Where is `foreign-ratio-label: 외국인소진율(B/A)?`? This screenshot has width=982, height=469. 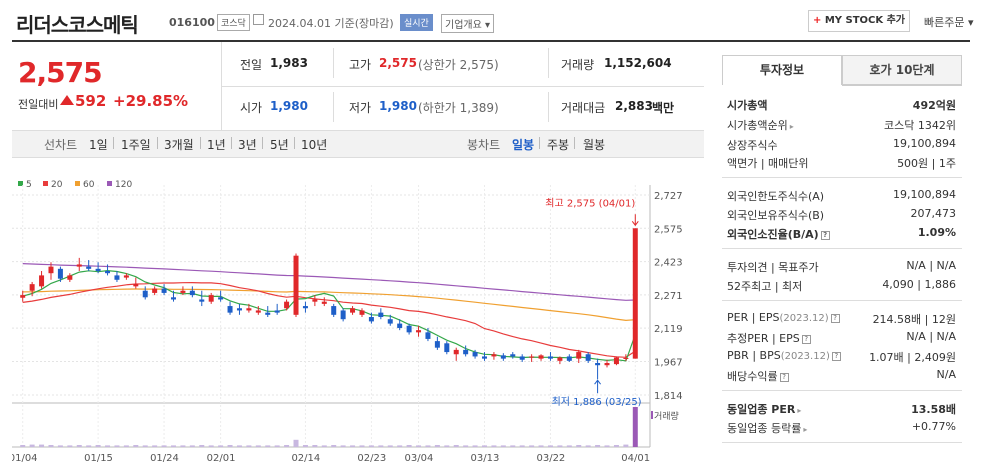
foreign-ratio-label: 외국인소진율(B/A)? is located at coordinates (778, 234).